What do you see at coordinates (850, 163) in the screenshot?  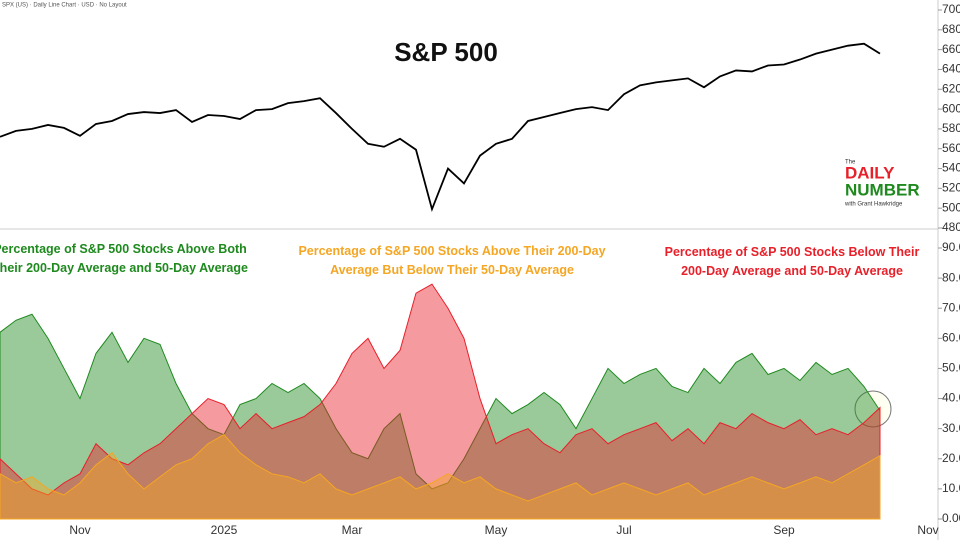 I see `logo-text: The` at bounding box center [850, 163].